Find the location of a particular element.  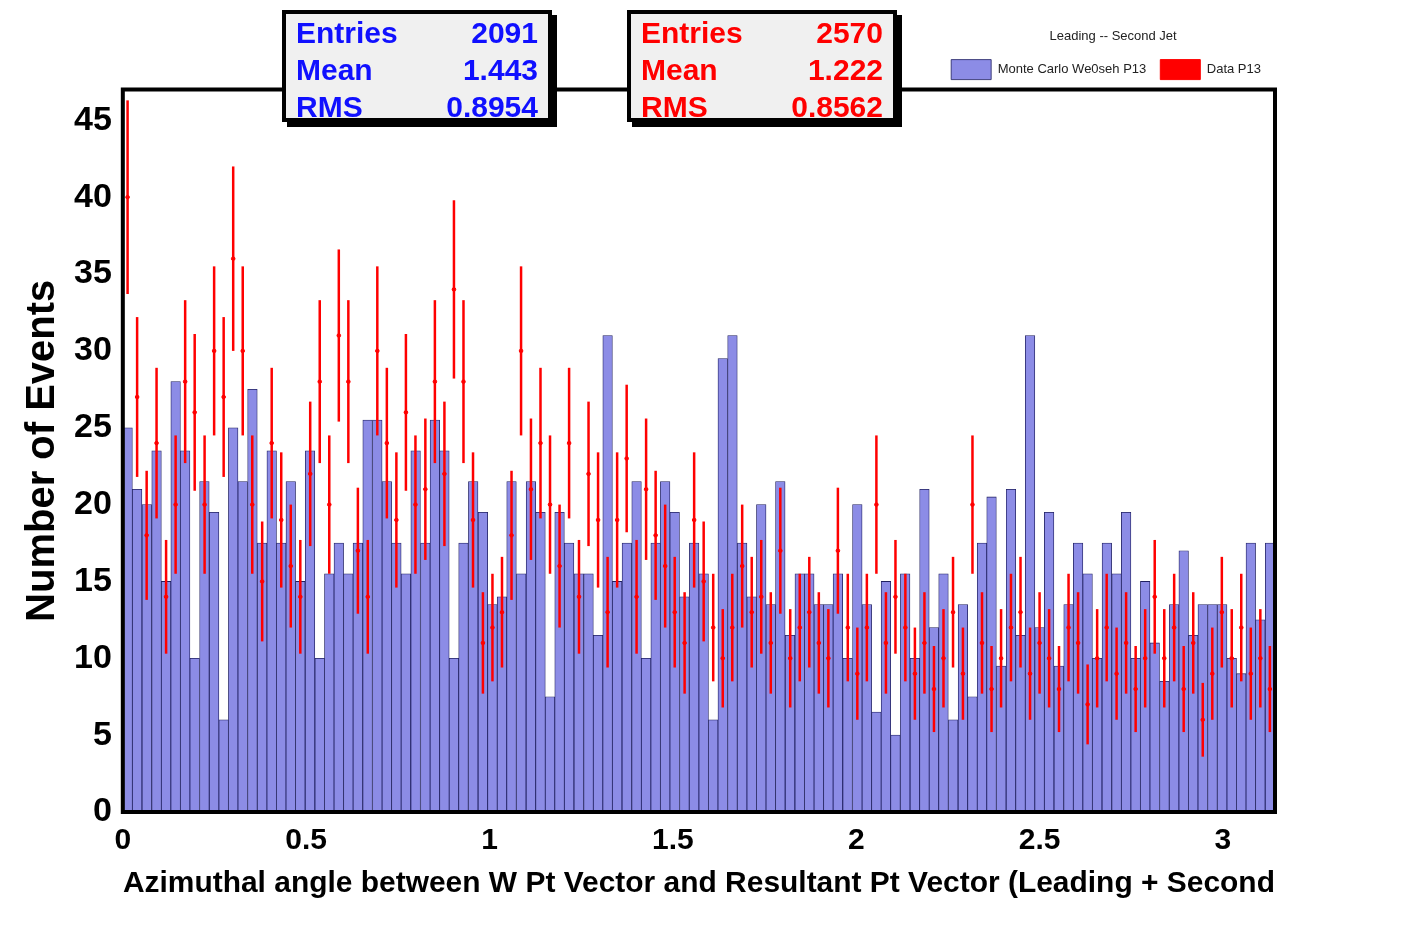

y-tick-label: 5 is located at coordinates (102, 732).